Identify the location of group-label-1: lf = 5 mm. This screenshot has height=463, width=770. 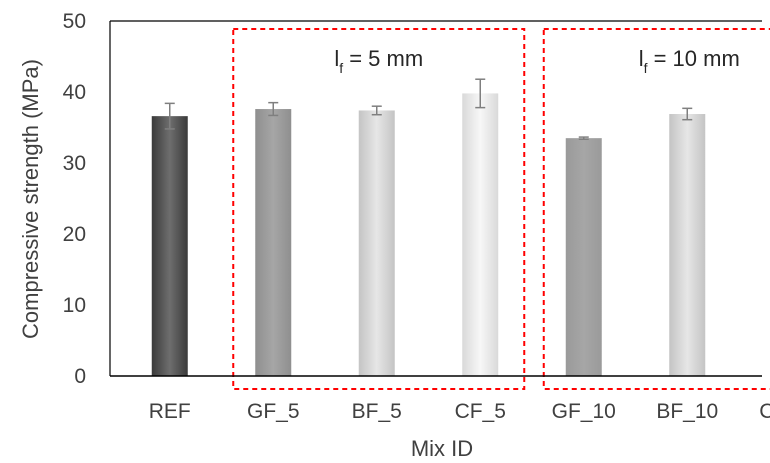
(378, 61).